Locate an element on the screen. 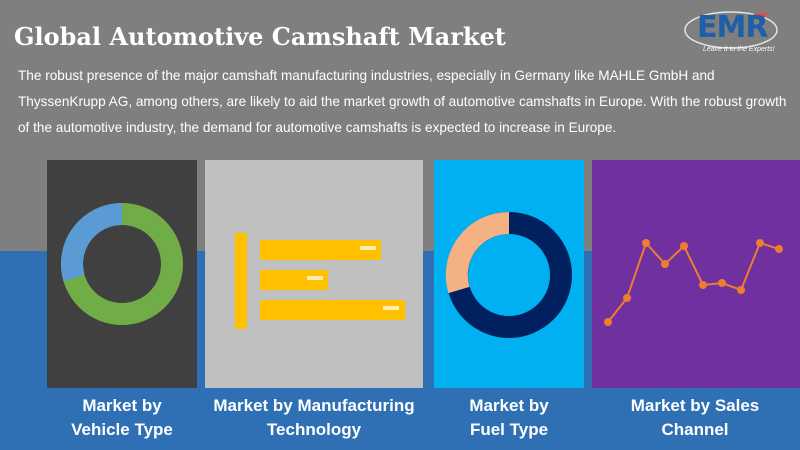  caption-line: Vehicle Type is located at coordinates (122, 429).